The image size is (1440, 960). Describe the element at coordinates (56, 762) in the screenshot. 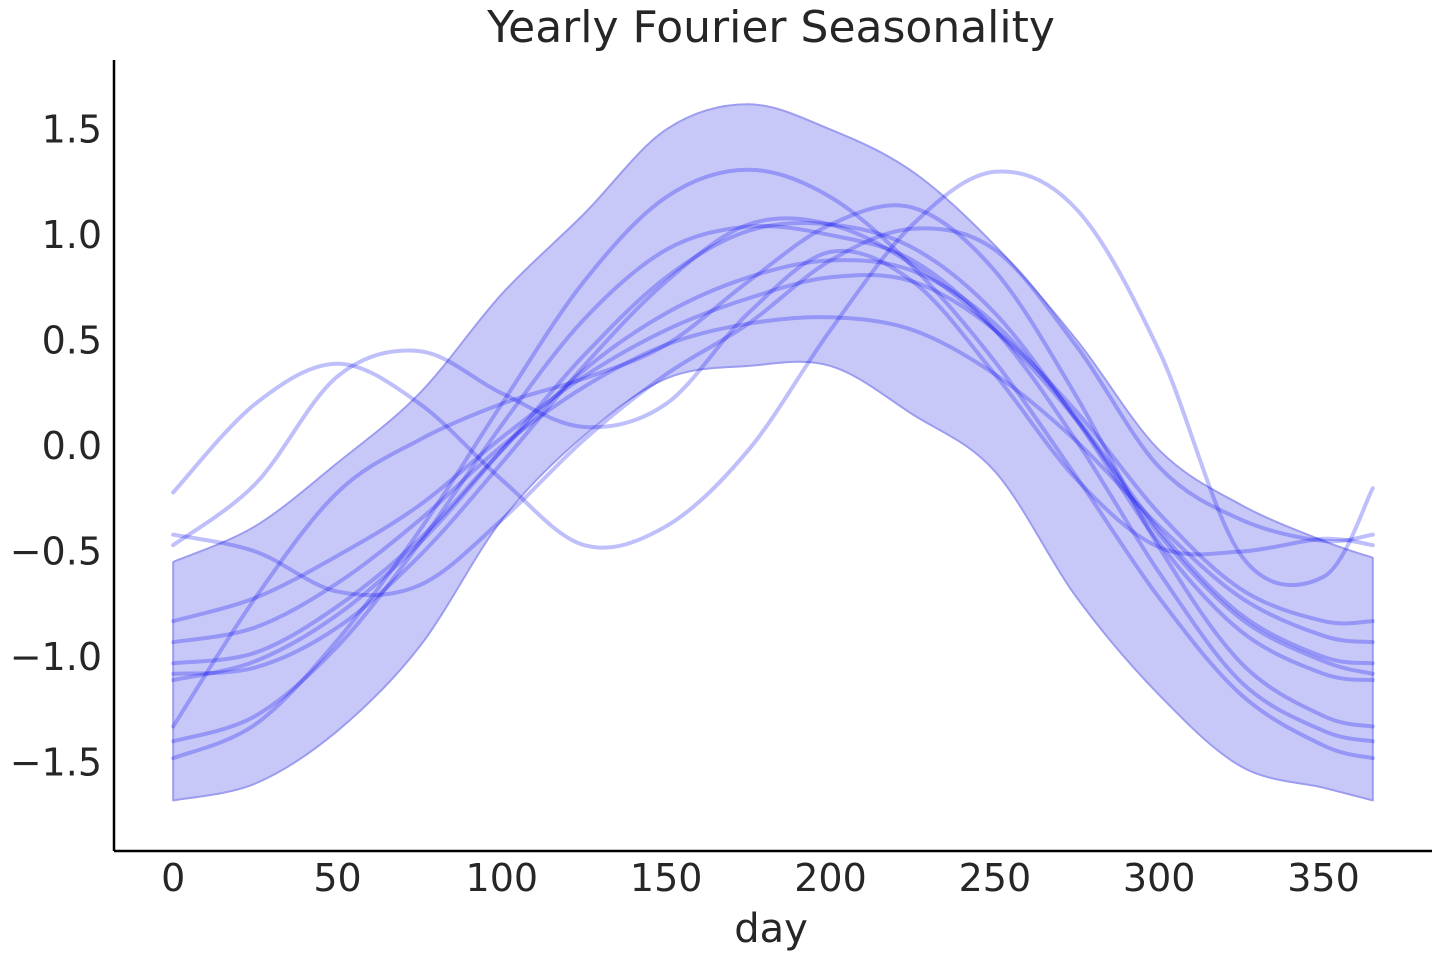

I see `y-tick-label: −1.5` at that location.